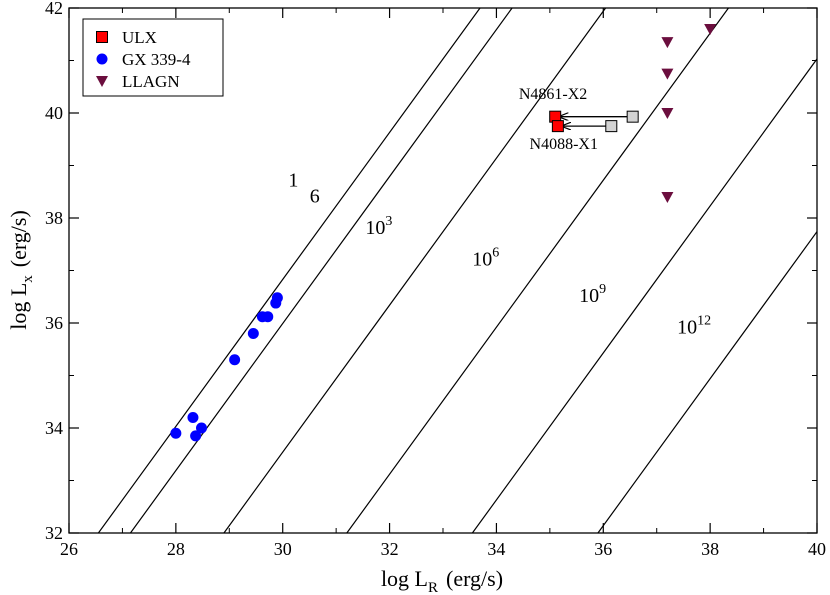 This screenshot has height=595, width=830. I want to click on legend: ULX GX 339-4 LLAGN, so click(153, 57).